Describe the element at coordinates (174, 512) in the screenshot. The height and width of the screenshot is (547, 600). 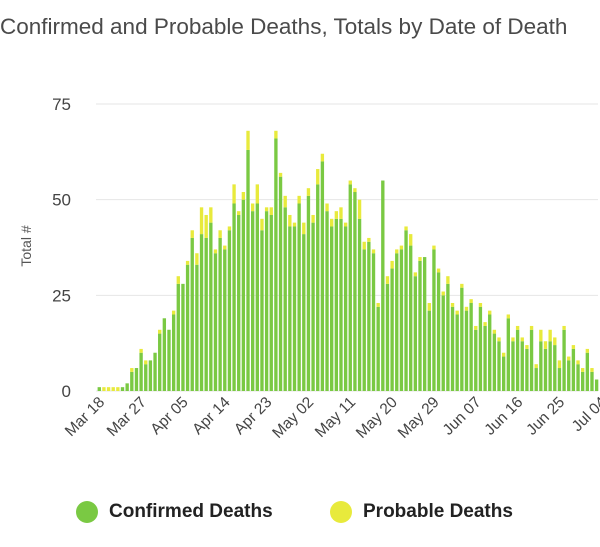
I see `legend-item-confirmed: Confirmed Deaths` at that location.